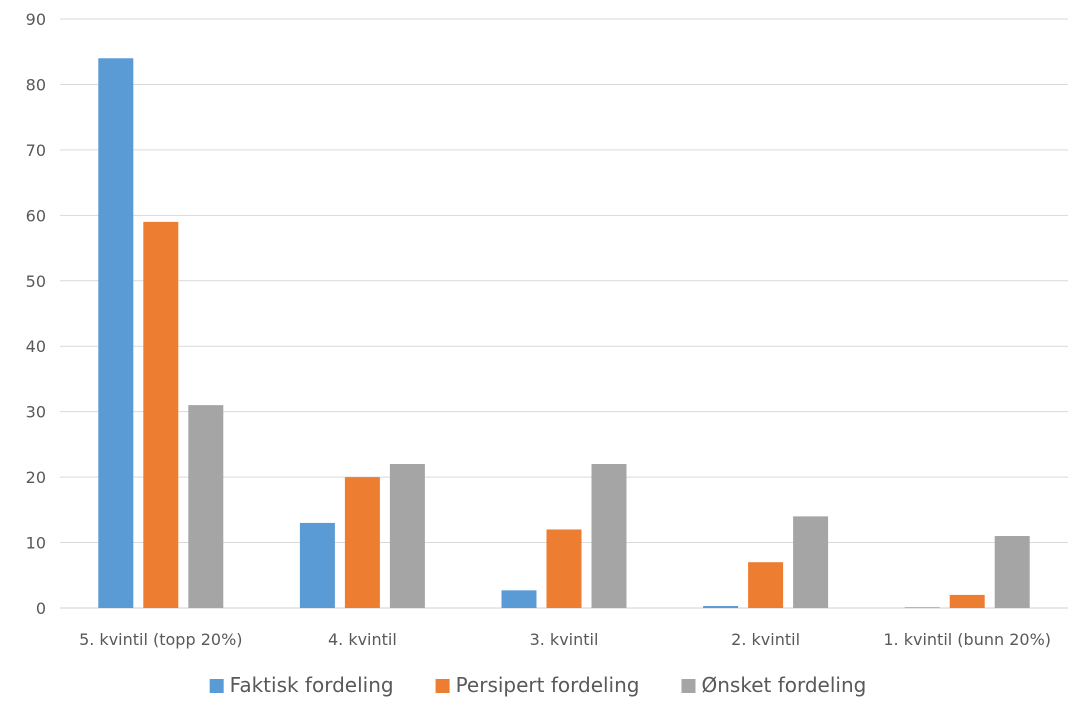 The width and height of the screenshot is (1076, 710). I want to click on bar--nsket-fordeling-3, so click(609, 536).